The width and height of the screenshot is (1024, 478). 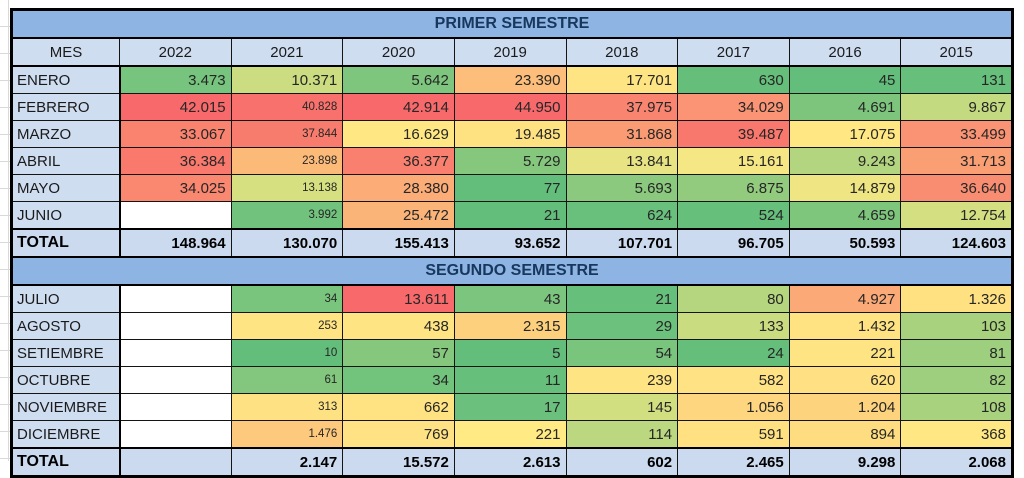 What do you see at coordinates (733, 215) in the screenshot?
I see `cell-junio-2017: 524` at bounding box center [733, 215].